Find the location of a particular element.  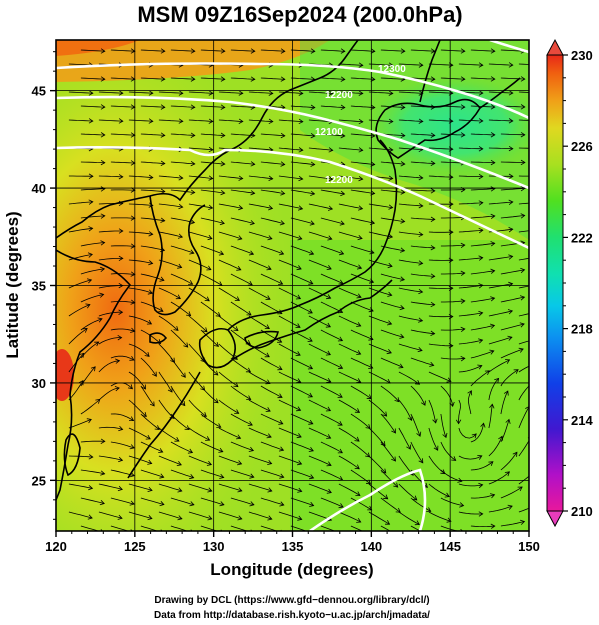

contour-label-1: 12300 is located at coordinates (392, 69).